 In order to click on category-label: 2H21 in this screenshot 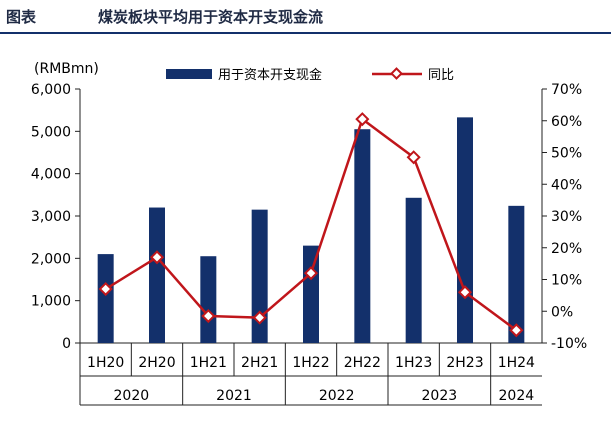, I will do `click(259, 363)`.